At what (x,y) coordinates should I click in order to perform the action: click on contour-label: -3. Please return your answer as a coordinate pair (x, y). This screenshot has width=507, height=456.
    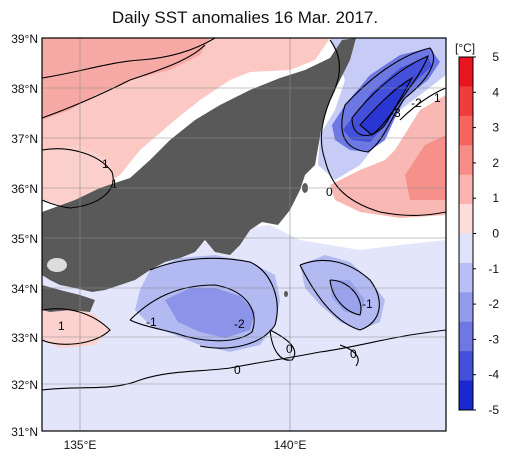
    Looking at the image, I should click on (395, 113).